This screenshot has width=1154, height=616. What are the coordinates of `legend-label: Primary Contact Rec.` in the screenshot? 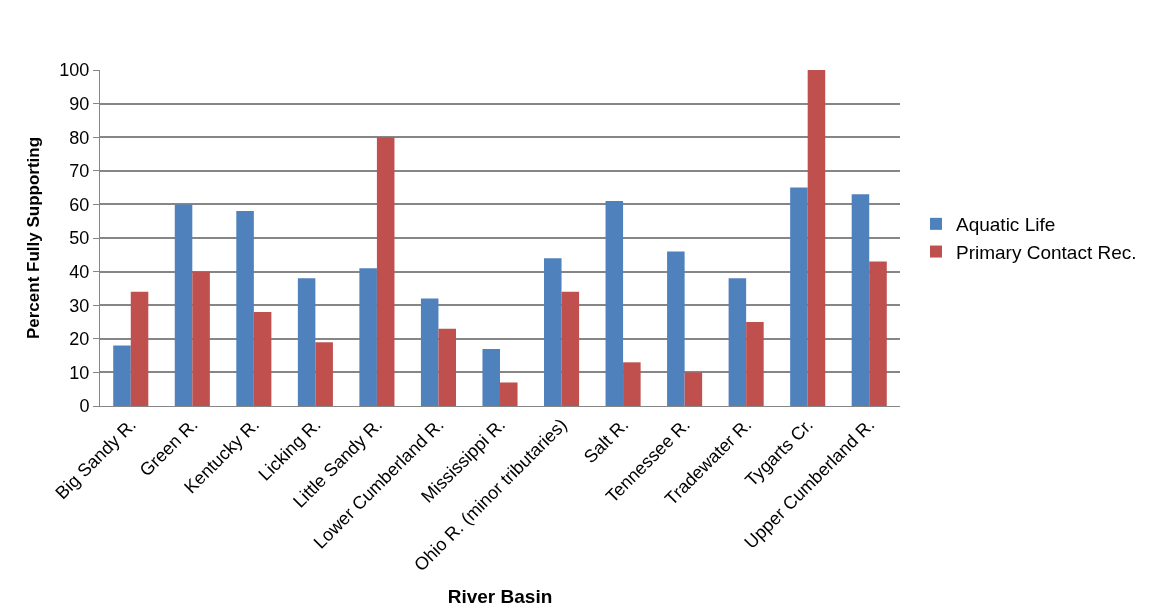 It's located at (1046, 252).